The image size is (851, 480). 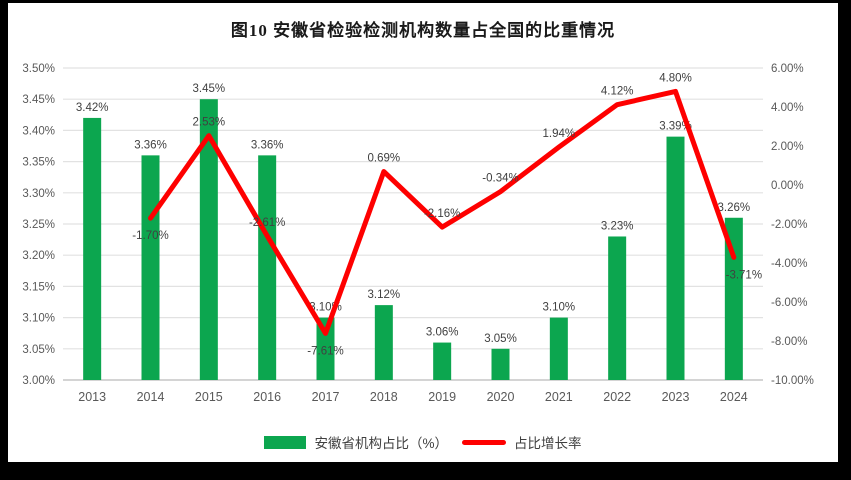 What do you see at coordinates (383, 342) in the screenshot?
I see `bar-2018` at bounding box center [383, 342].